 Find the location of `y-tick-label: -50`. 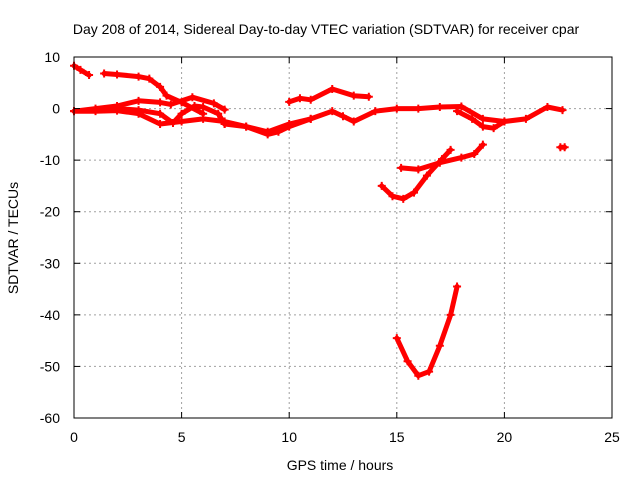

y-tick-label: -50 is located at coordinates (50, 366).